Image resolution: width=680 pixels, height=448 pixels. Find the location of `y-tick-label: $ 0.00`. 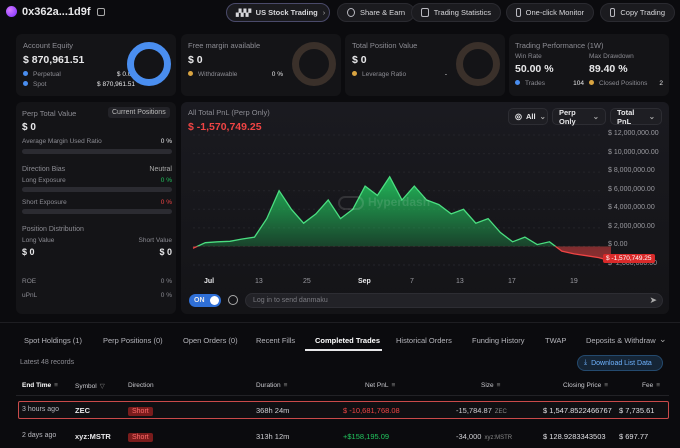

y-tick-label: $ 0.00 is located at coordinates (618, 245).